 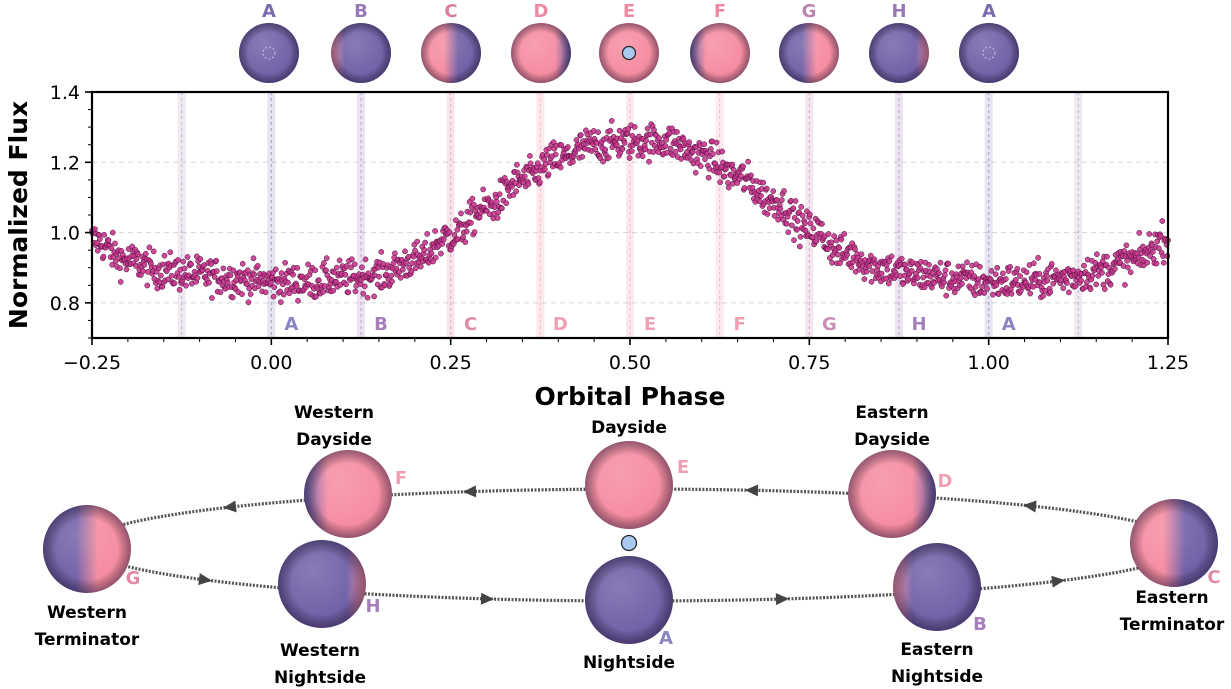 I want to click on phase-planet-e-icon, so click(x=629, y=53).